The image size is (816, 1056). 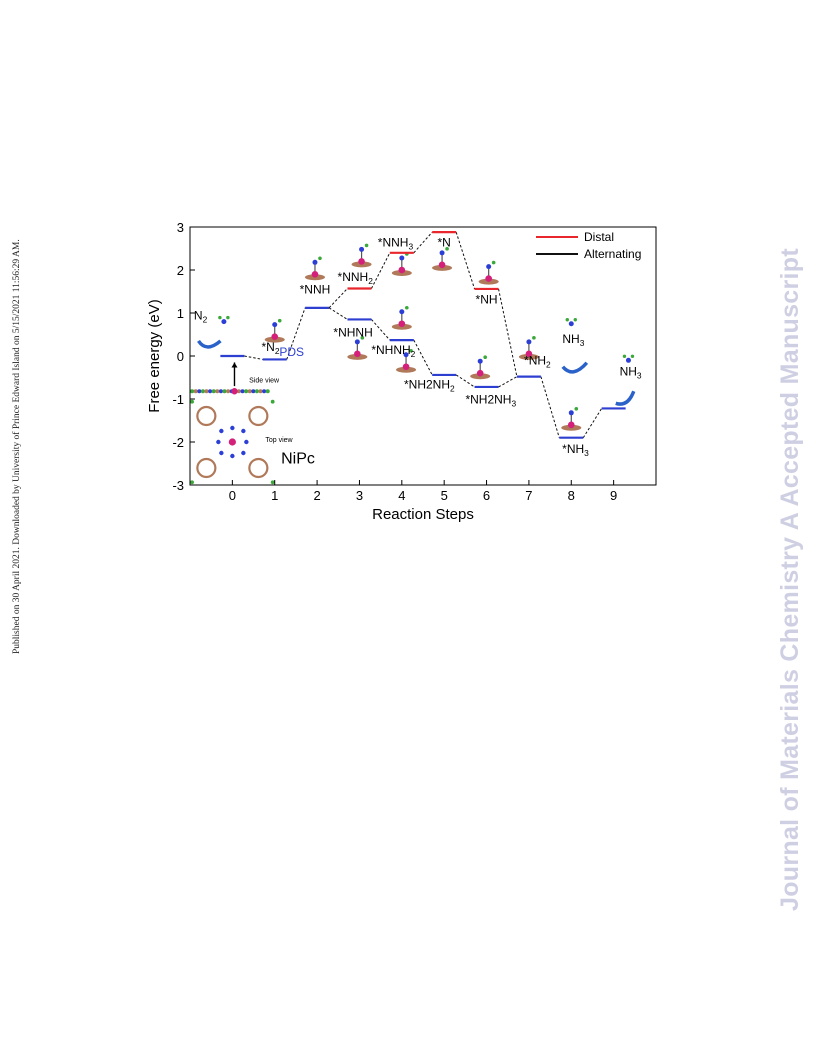 What do you see at coordinates (298, 459) in the screenshot?
I see `species-label-base: NiPc` at bounding box center [298, 459].